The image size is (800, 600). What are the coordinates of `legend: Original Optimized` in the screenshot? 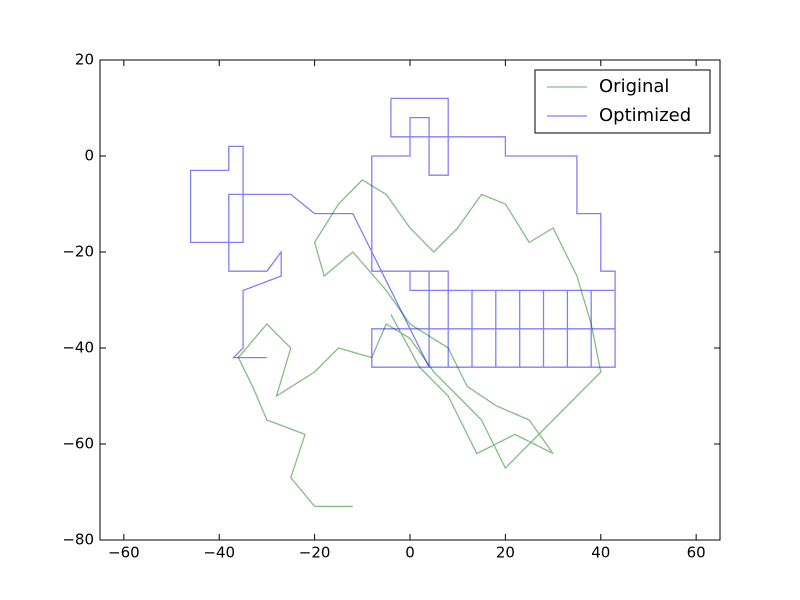 It's located at (622, 101).